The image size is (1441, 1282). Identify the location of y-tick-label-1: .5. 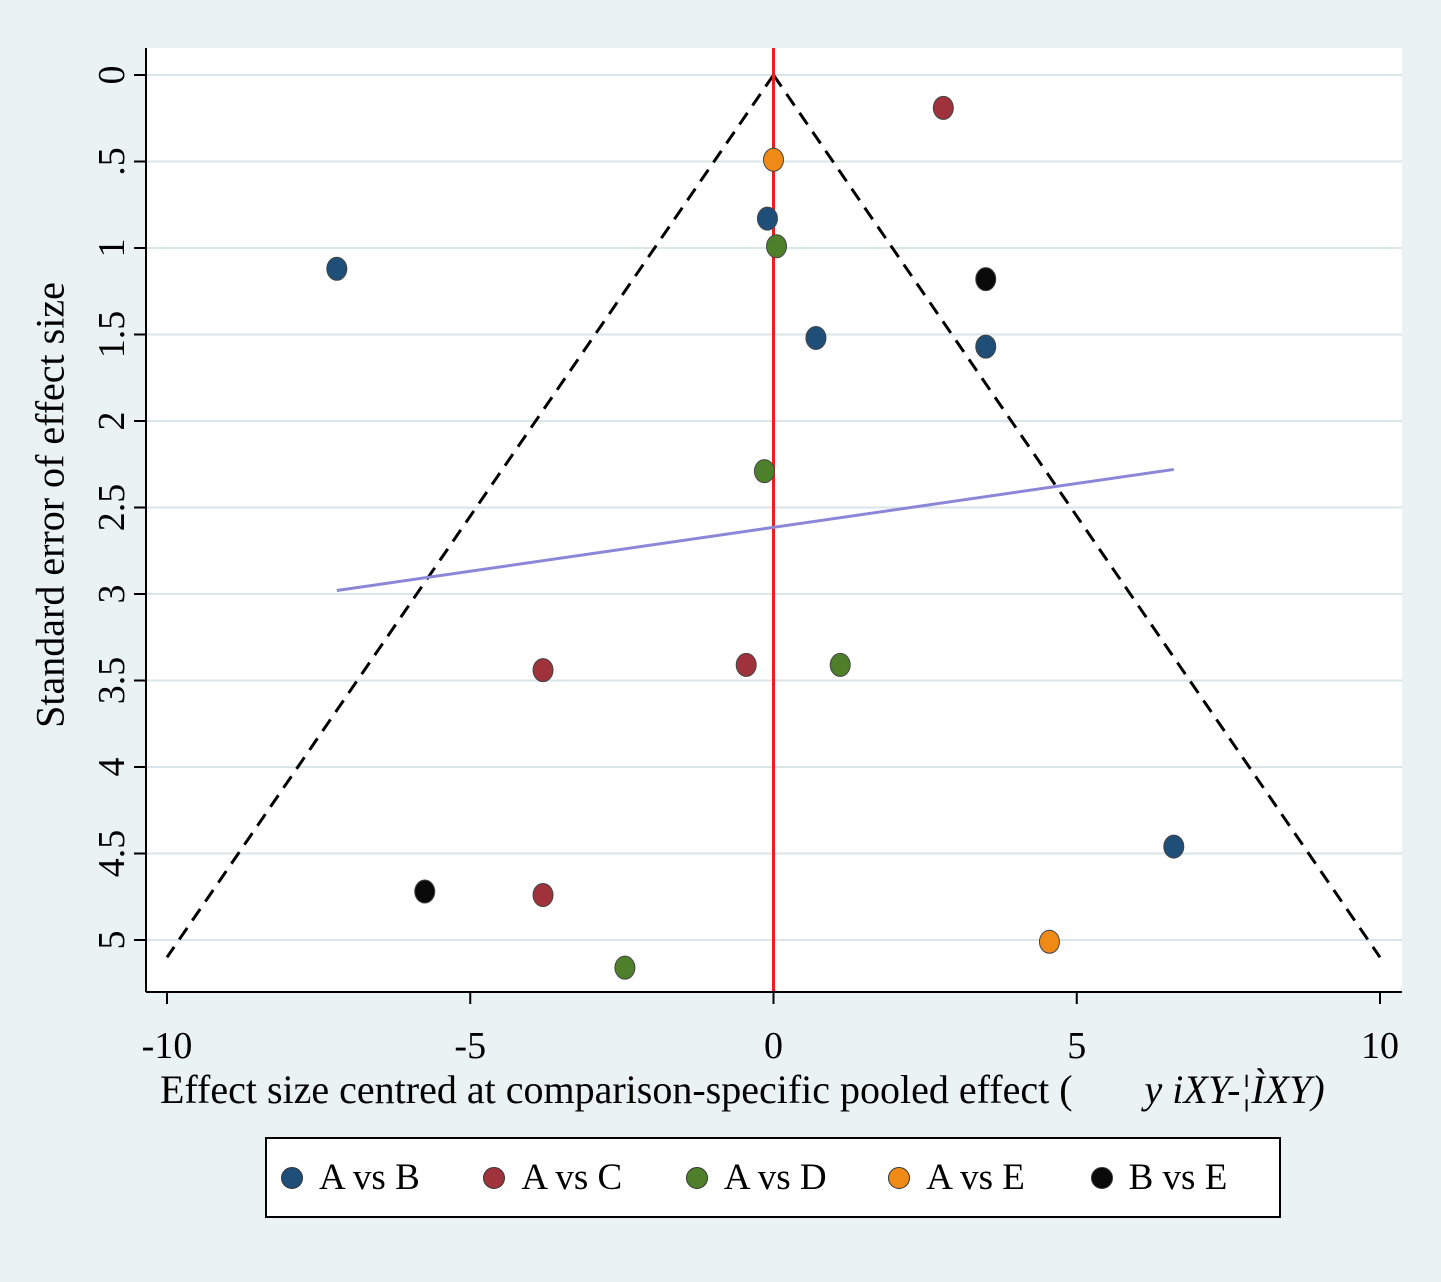
(112, 161).